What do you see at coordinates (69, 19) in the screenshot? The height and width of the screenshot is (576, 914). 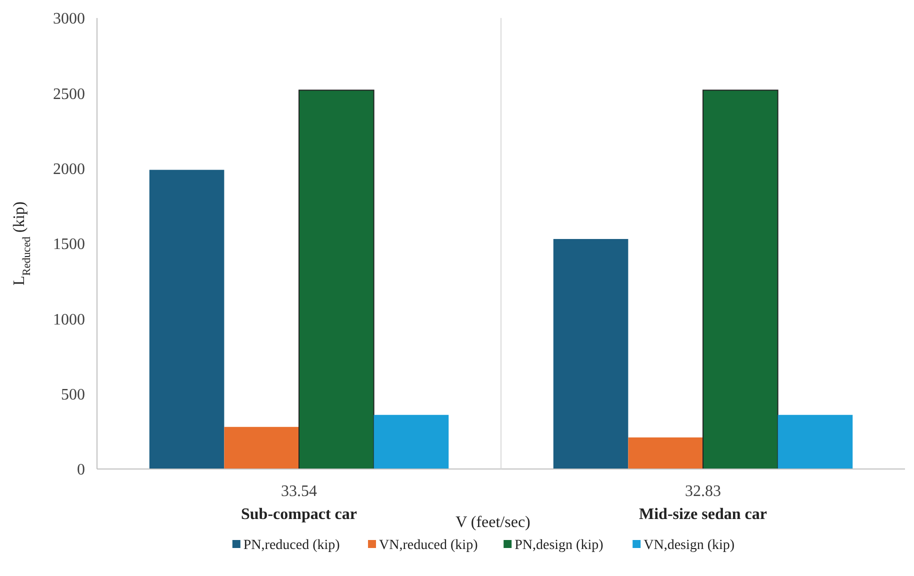 I see `y-tick-label: 3000` at bounding box center [69, 19].